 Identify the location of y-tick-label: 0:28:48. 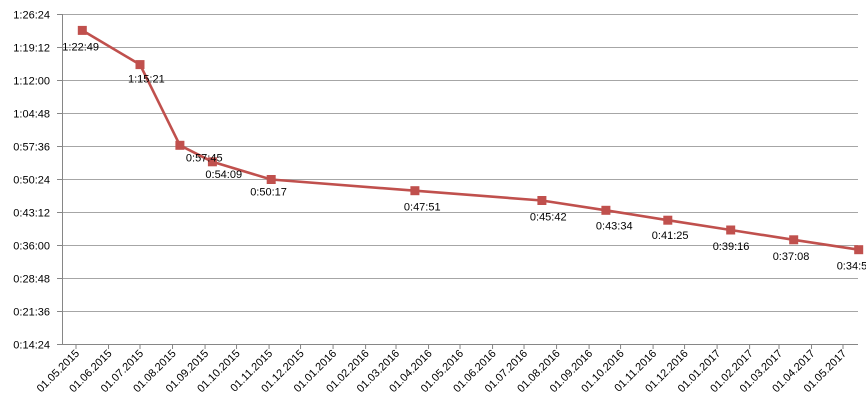
(31, 280).